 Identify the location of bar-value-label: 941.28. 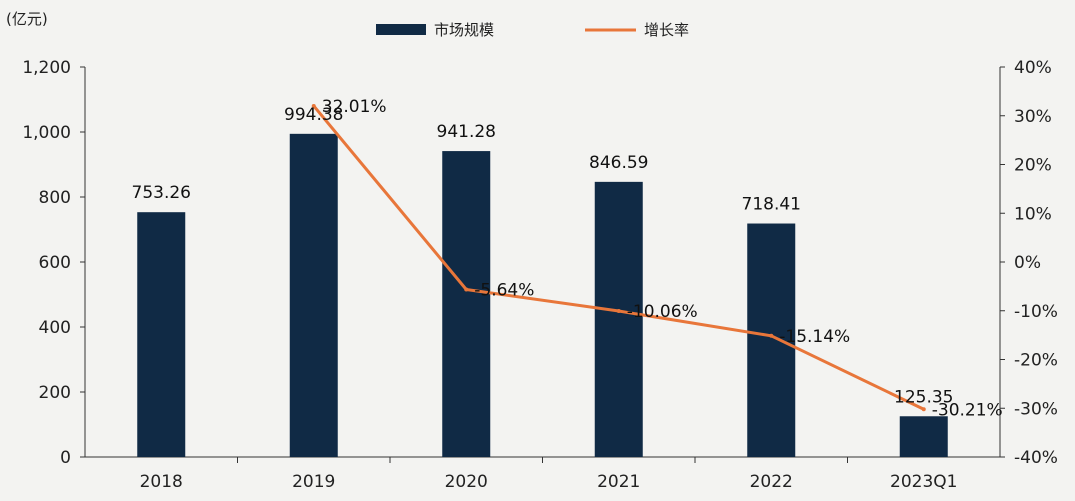
(466, 132).